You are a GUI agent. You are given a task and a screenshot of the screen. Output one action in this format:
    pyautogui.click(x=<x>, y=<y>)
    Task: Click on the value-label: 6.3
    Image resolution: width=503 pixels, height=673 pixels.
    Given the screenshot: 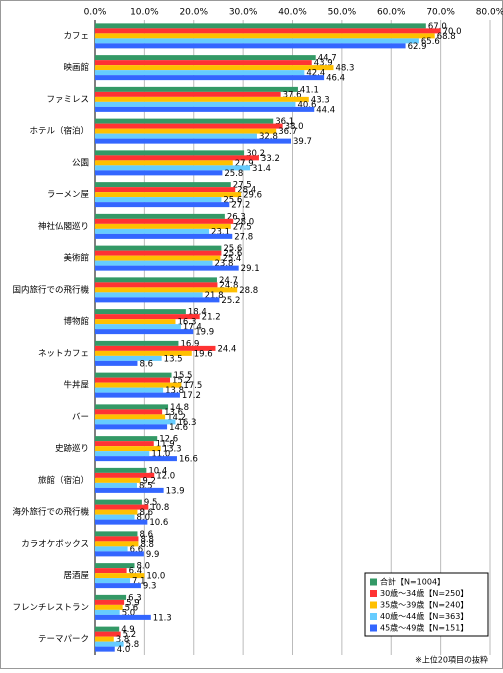 What is the action you would take?
    pyautogui.click(x=135, y=598)
    